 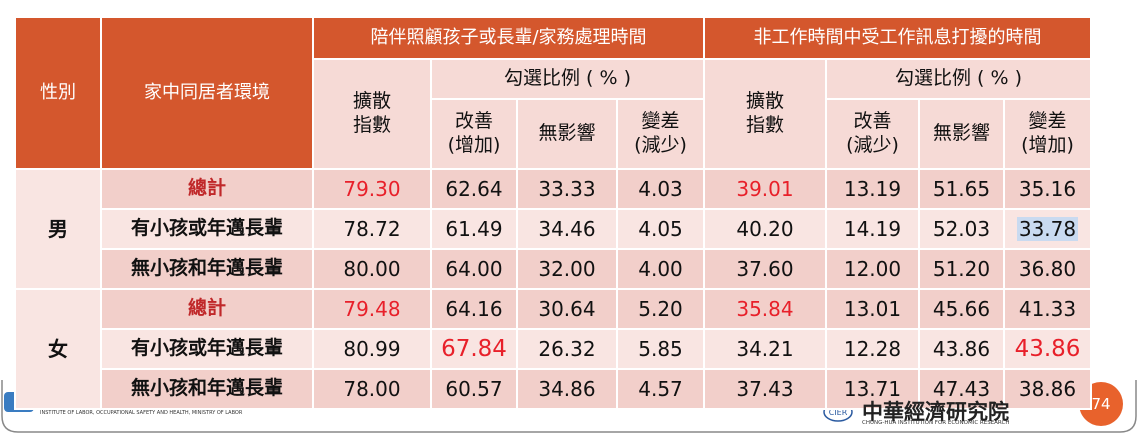 What do you see at coordinates (508, 38) in the screenshot?
I see `header-cell: 陪伴照顧孩子或長輩/家務處理時間` at bounding box center [508, 38].